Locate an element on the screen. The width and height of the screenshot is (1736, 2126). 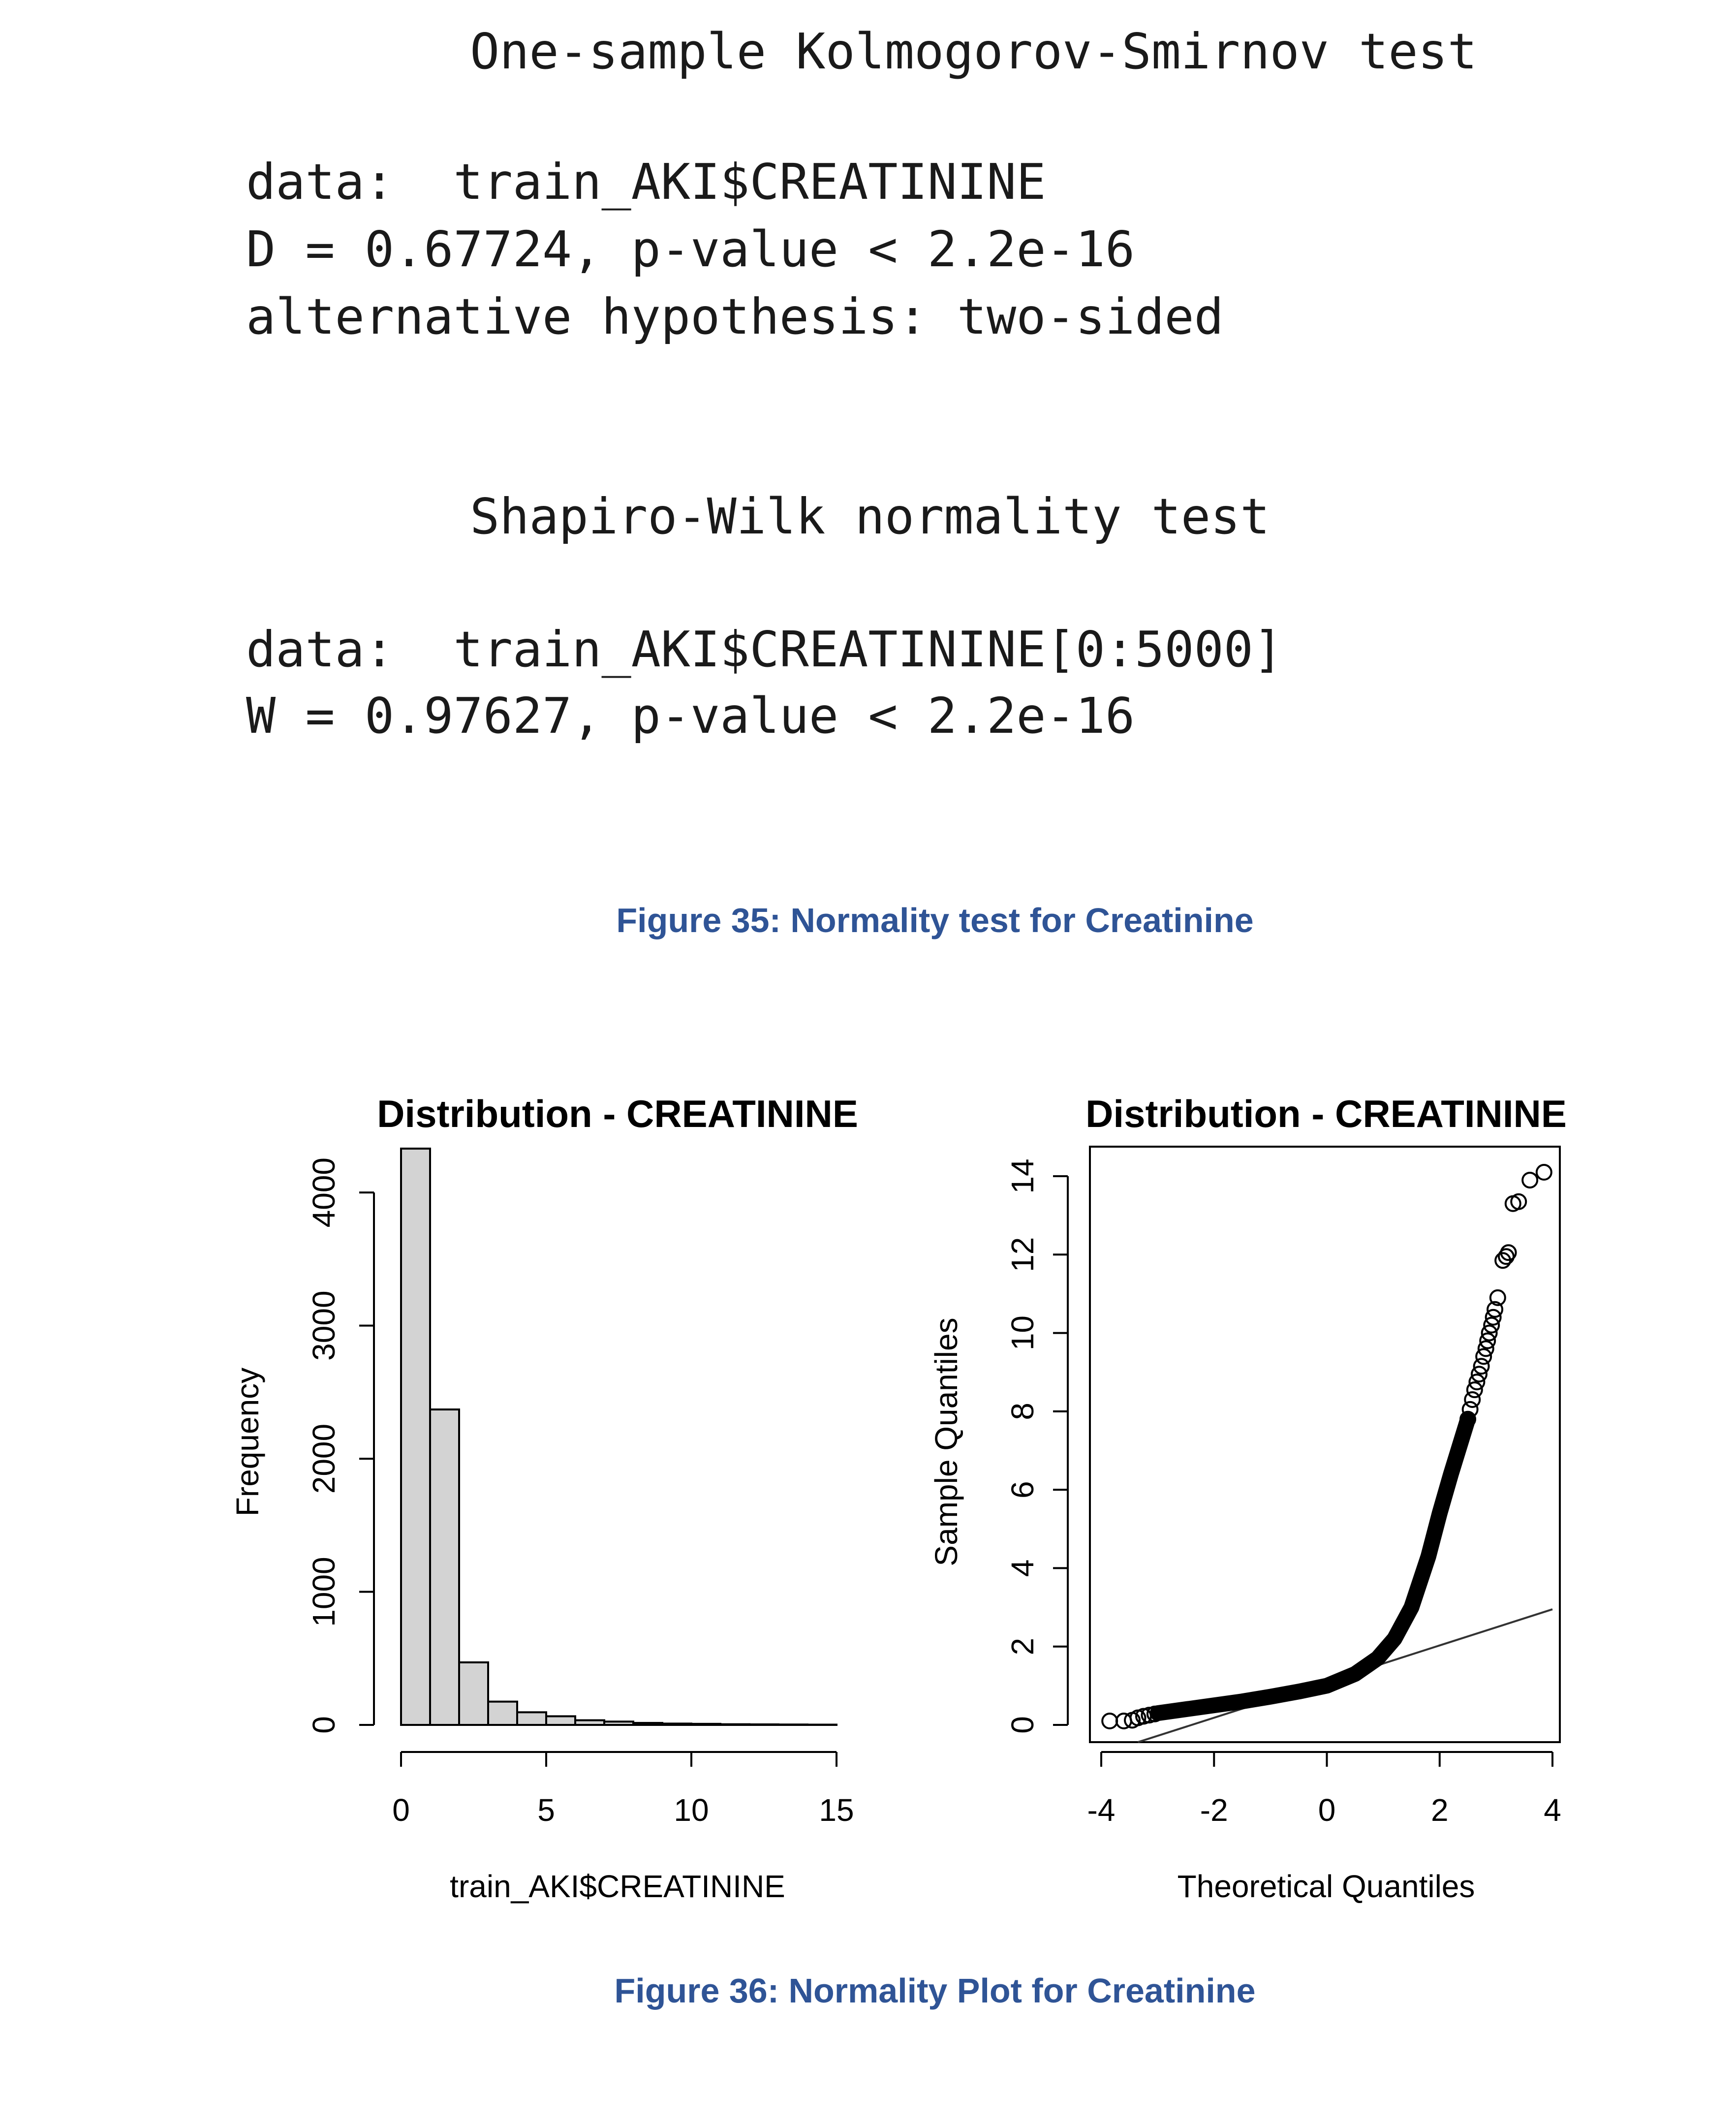
histogram-x-label: train_AKI$CREATININE is located at coordinates (617, 1886).